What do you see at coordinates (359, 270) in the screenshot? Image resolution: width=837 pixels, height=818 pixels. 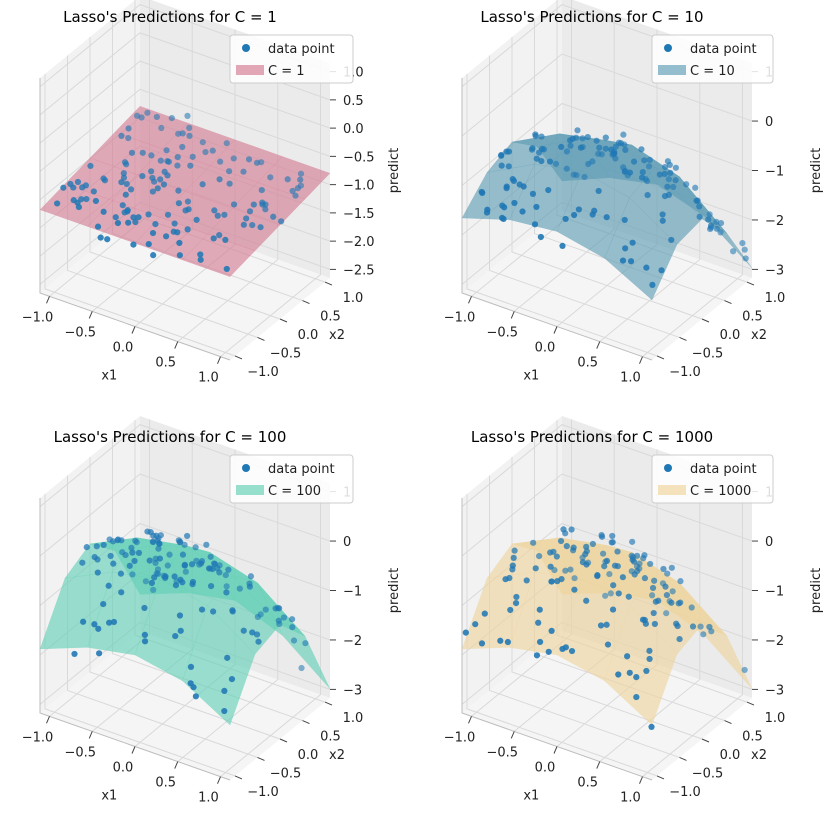 I see `z-tick-label: −2.5` at bounding box center [359, 270].